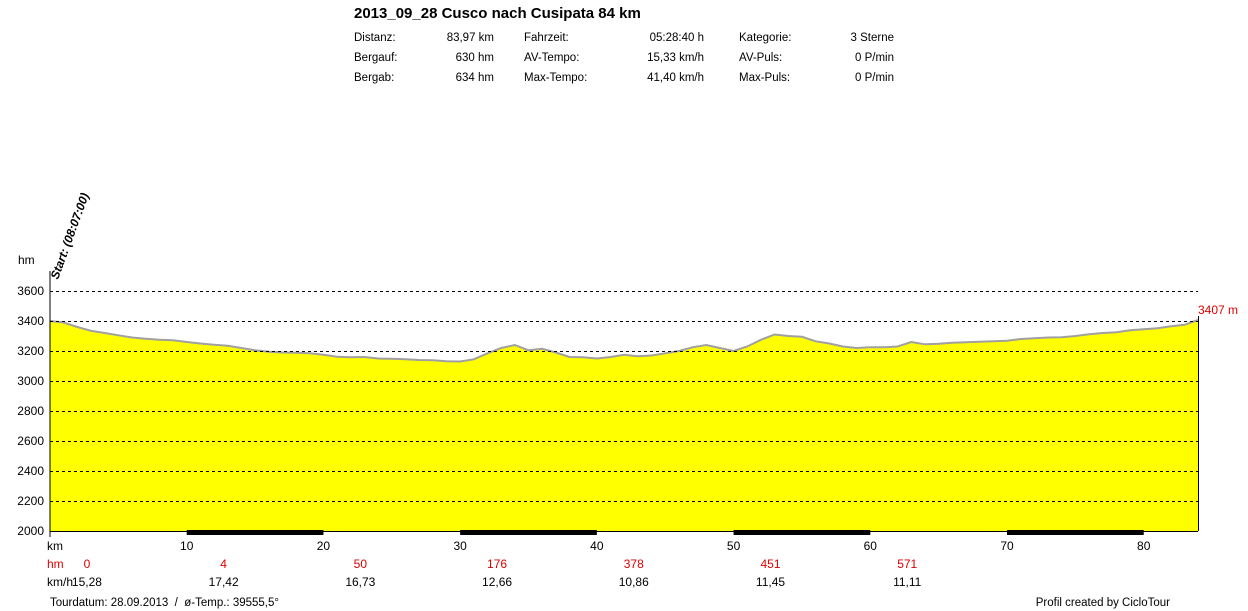  I want to click on y-tick-label: 3600, so click(30, 291).